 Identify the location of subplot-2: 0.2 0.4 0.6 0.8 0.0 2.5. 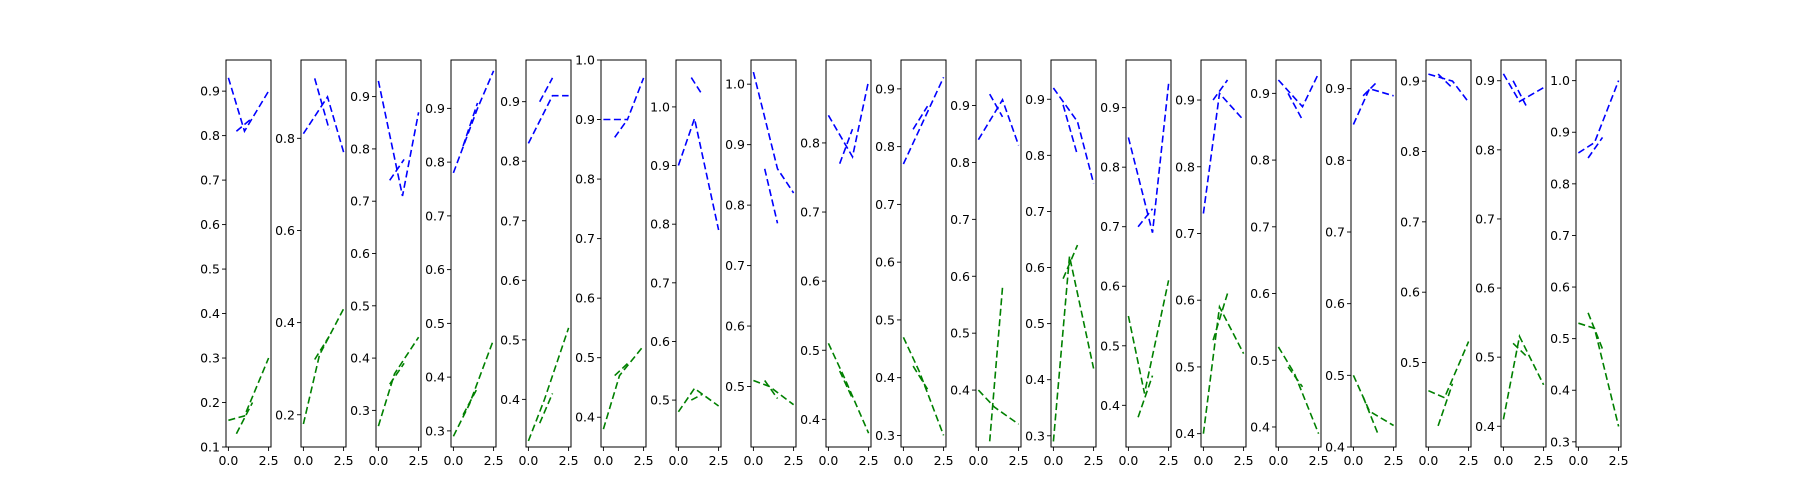
(314, 263).